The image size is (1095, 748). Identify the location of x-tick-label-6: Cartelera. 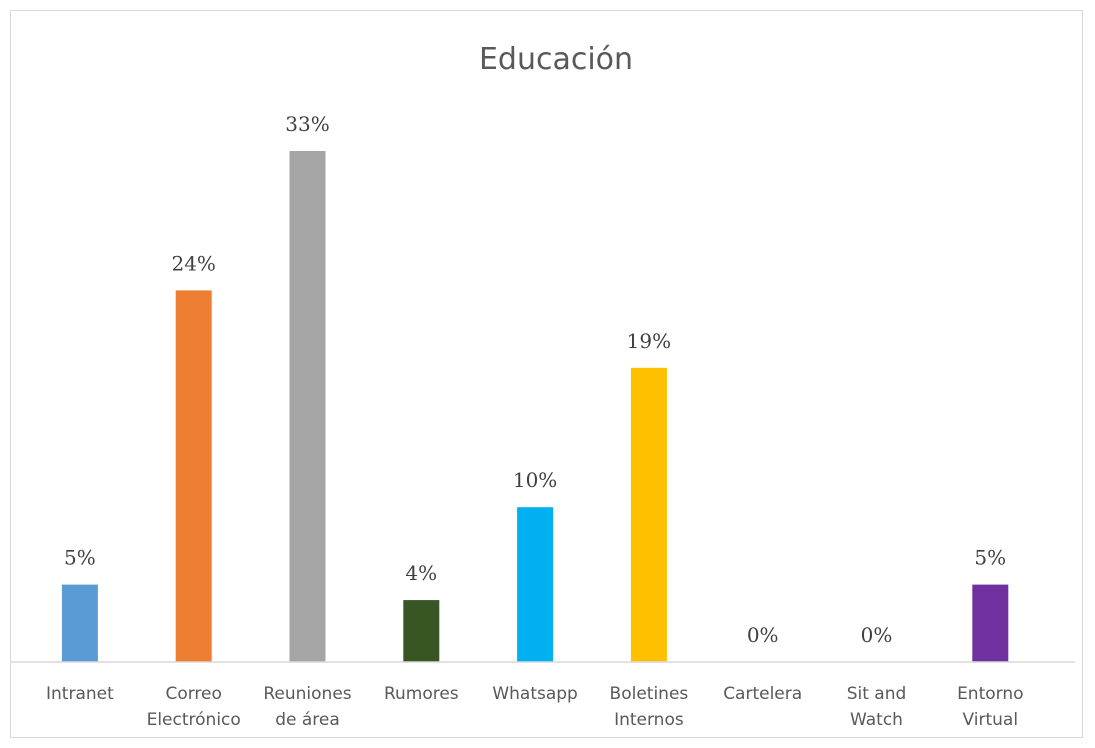
(762, 694).